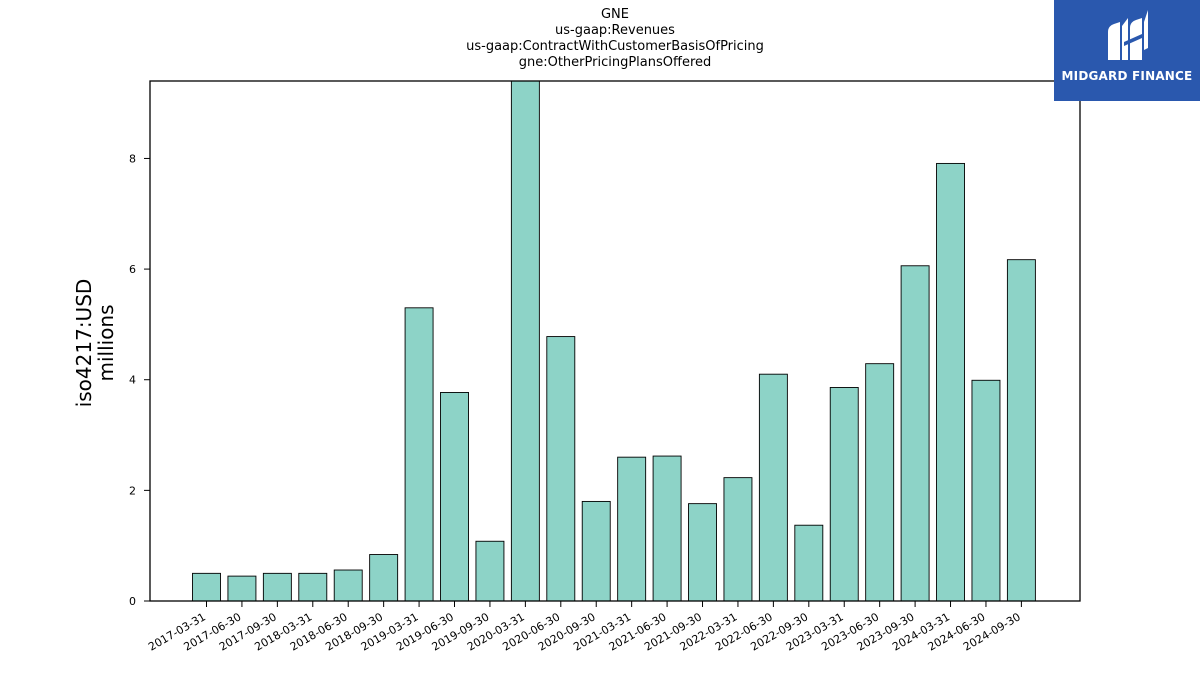 The height and width of the screenshot is (675, 1200). Describe the element at coordinates (615, 62) in the screenshot. I see `chart-title-line-member: gne:OtherPricingPlansOffered` at that location.